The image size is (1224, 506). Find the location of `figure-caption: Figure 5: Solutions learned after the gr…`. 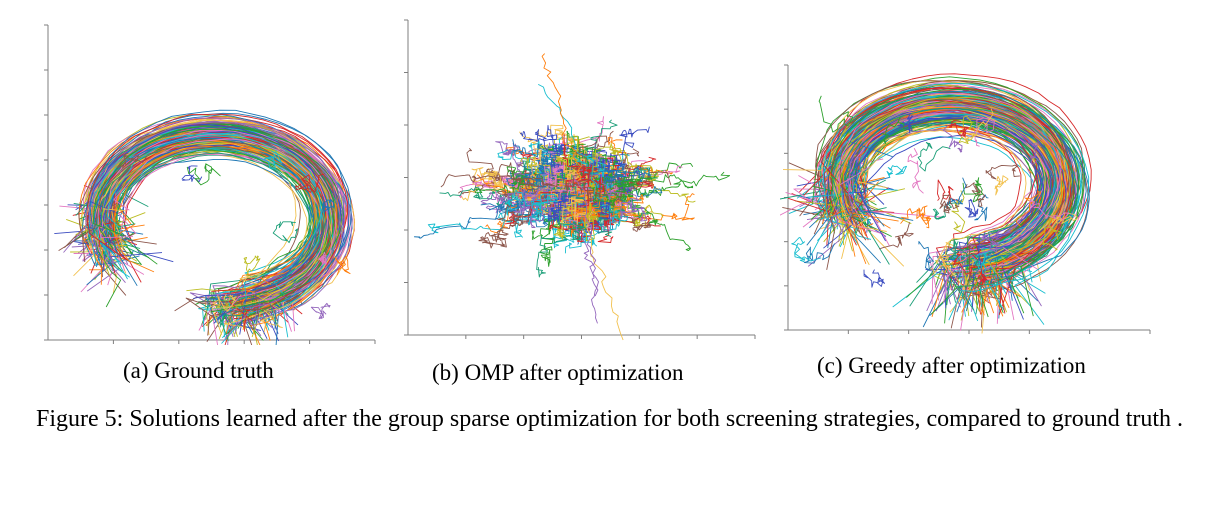

figure-caption: Figure 5: Solutions learned after the gr… is located at coordinates (610, 419).